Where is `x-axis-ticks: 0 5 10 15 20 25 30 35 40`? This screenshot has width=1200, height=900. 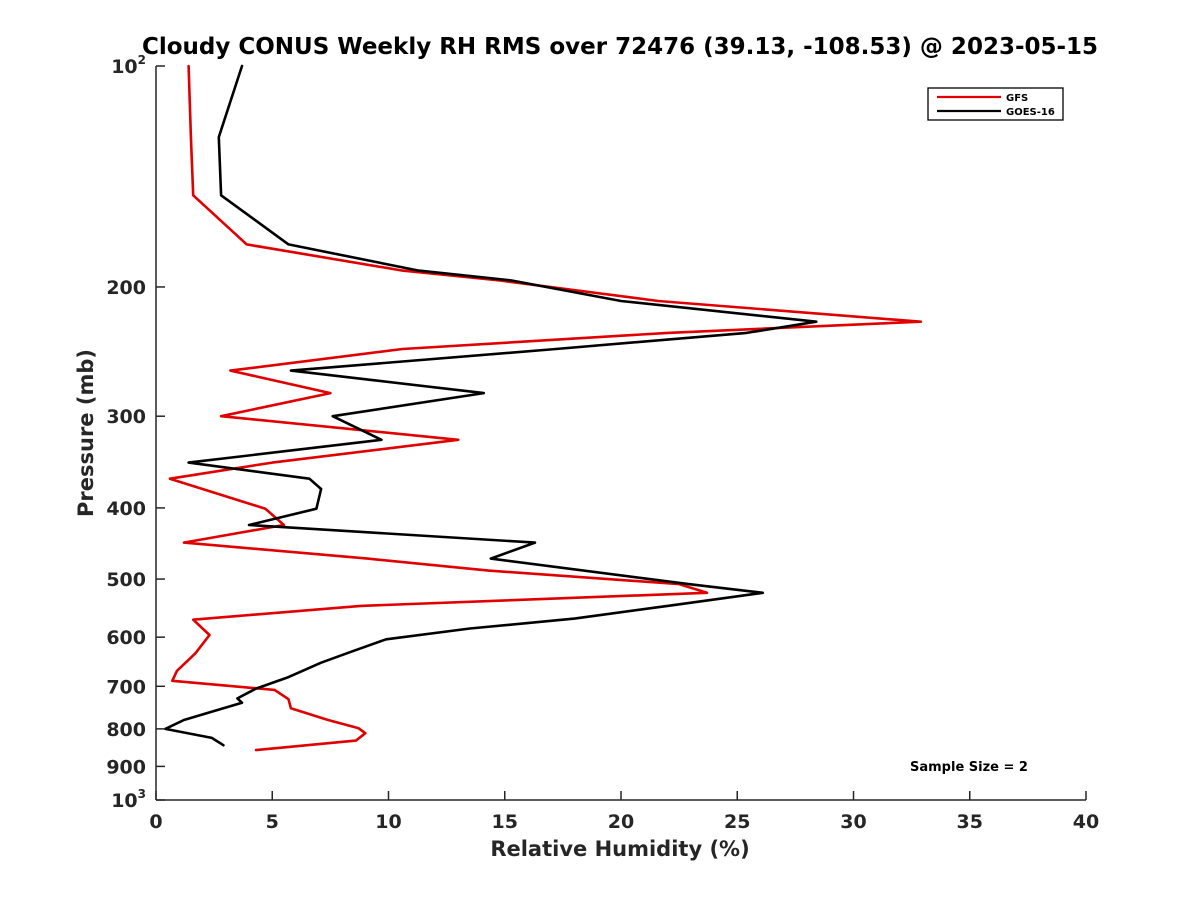 x-axis-ticks: 0 5 10 15 20 25 30 35 40 is located at coordinates (624, 812).